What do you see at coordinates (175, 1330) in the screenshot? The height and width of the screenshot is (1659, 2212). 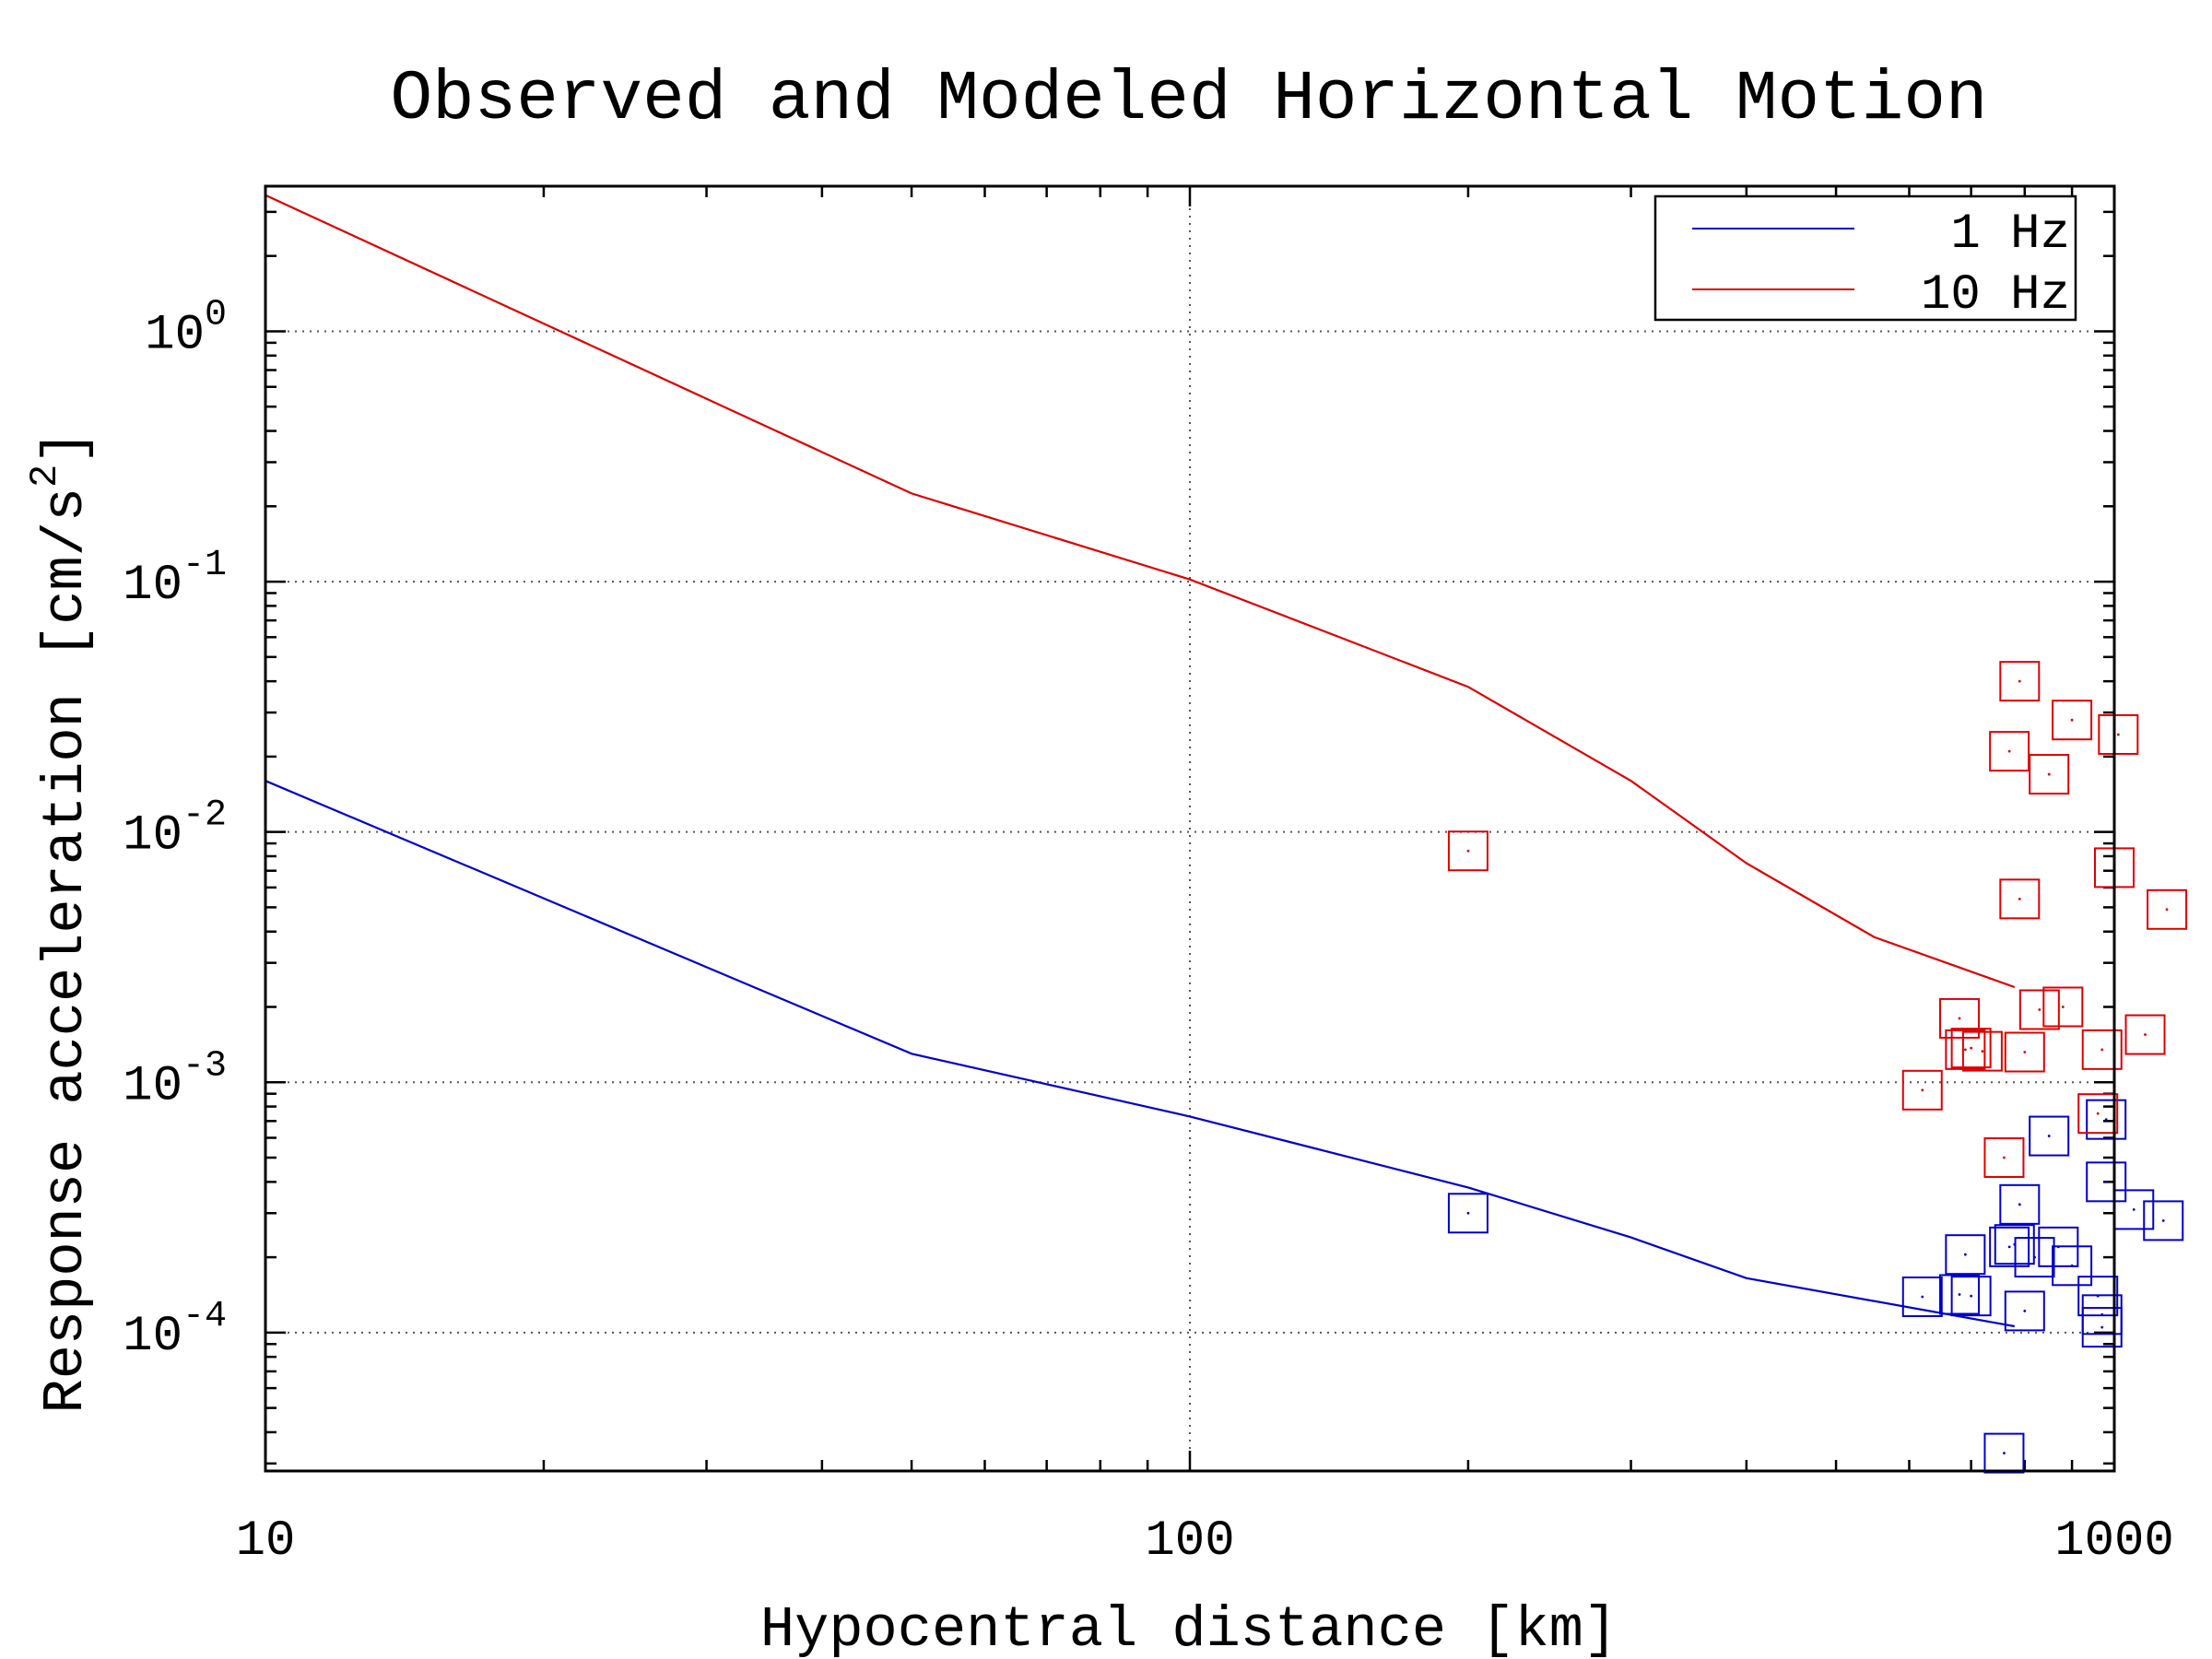 I see `y-tick-label: 10⁻⁴` at bounding box center [175, 1330].